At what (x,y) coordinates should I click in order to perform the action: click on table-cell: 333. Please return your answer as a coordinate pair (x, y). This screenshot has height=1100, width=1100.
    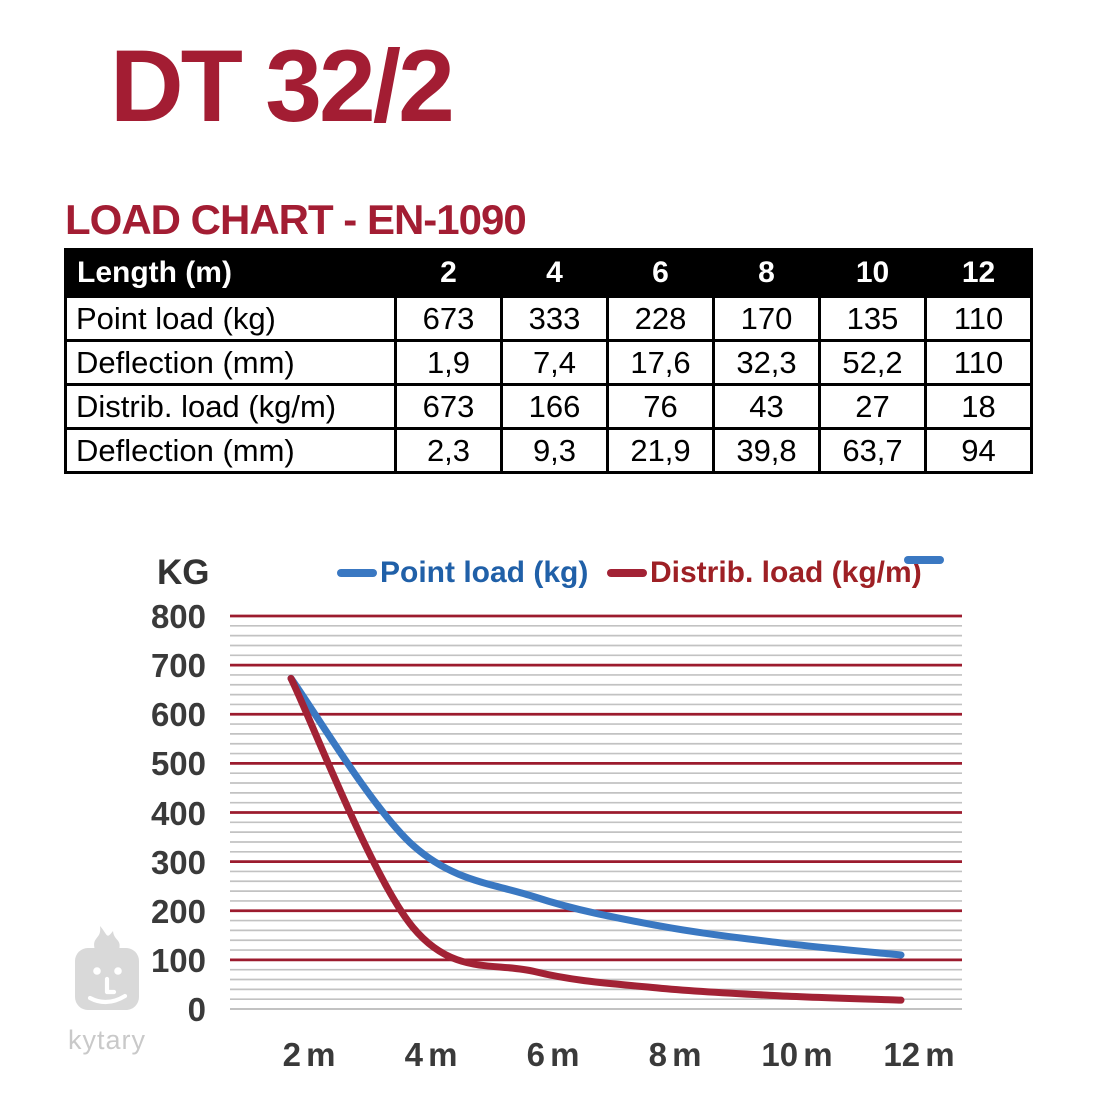
    Looking at the image, I should click on (554, 318).